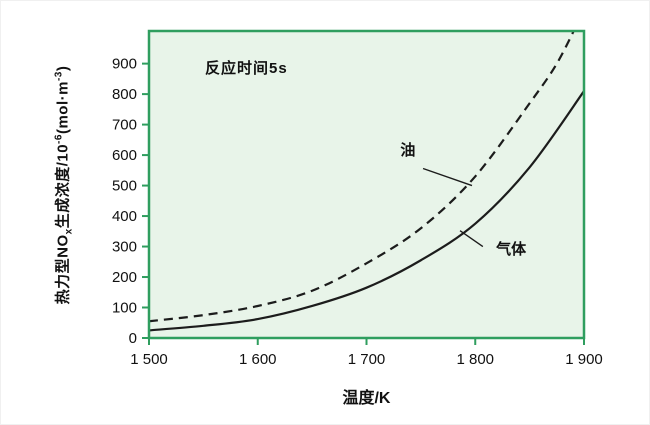 The width and height of the screenshot is (650, 425). Describe the element at coordinates (133, 338) in the screenshot. I see `y-tick-label: 0` at that location.